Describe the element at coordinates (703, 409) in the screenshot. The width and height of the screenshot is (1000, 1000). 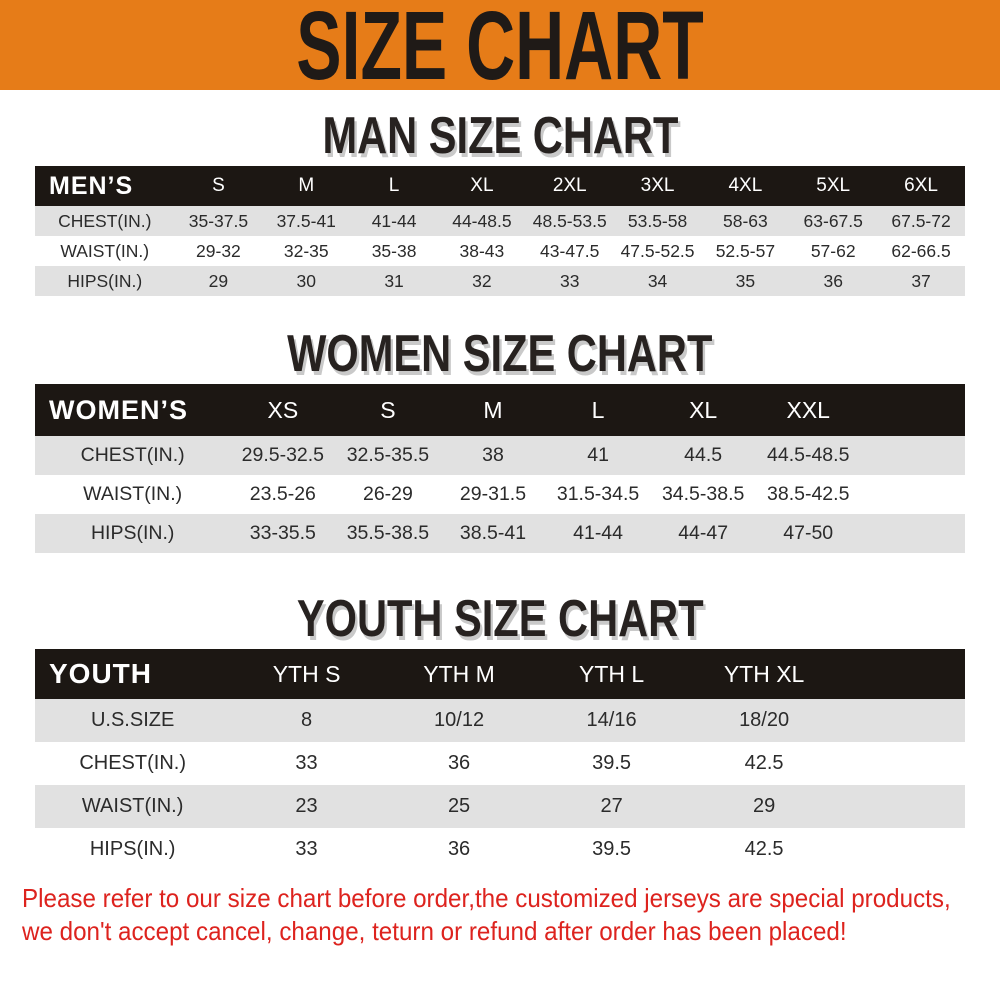
I see `column-header: XL` at that location.